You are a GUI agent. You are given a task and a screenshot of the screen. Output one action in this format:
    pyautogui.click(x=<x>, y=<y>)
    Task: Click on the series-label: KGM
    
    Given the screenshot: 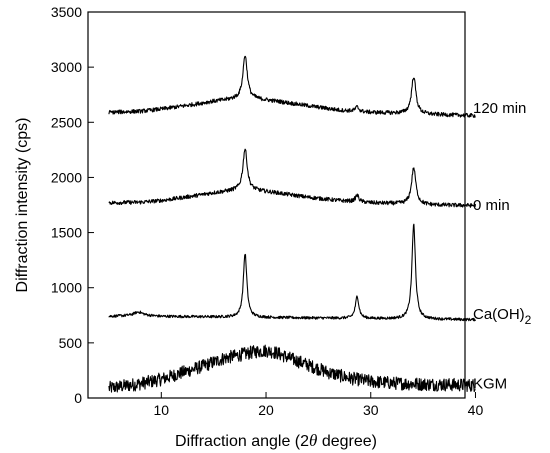 What is the action you would take?
    pyautogui.click(x=490, y=384)
    